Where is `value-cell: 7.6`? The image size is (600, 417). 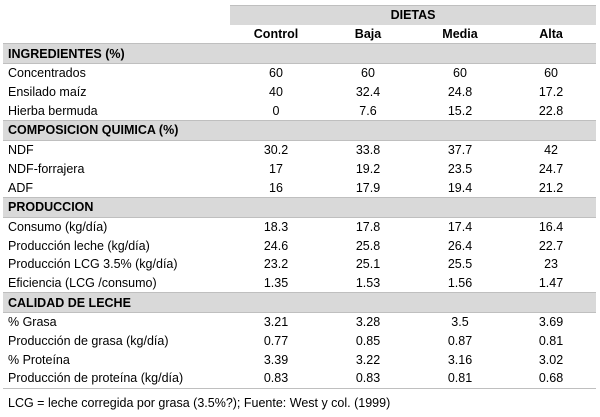 value-cell: 7.6 is located at coordinates (368, 110).